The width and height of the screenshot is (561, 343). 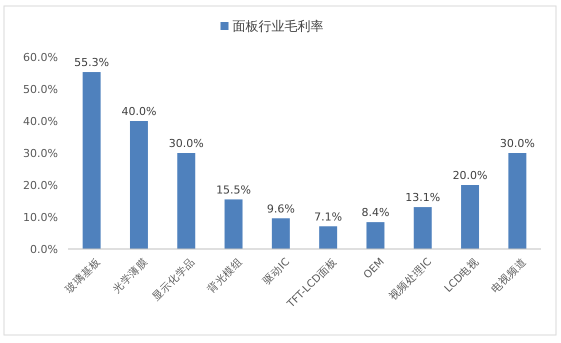 What do you see at coordinates (40, 185) in the screenshot?
I see `y-tick-label: 20.0%` at bounding box center [40, 185].